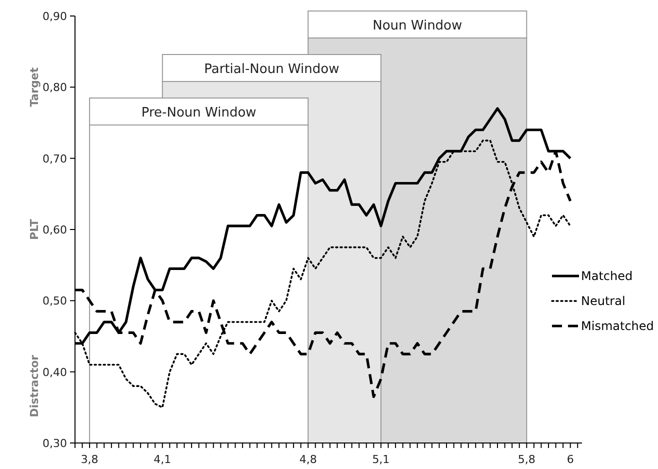 This screenshot has height=469, width=658. What do you see at coordinates (34, 87) in the screenshot?
I see `text: Target` at bounding box center [34, 87].